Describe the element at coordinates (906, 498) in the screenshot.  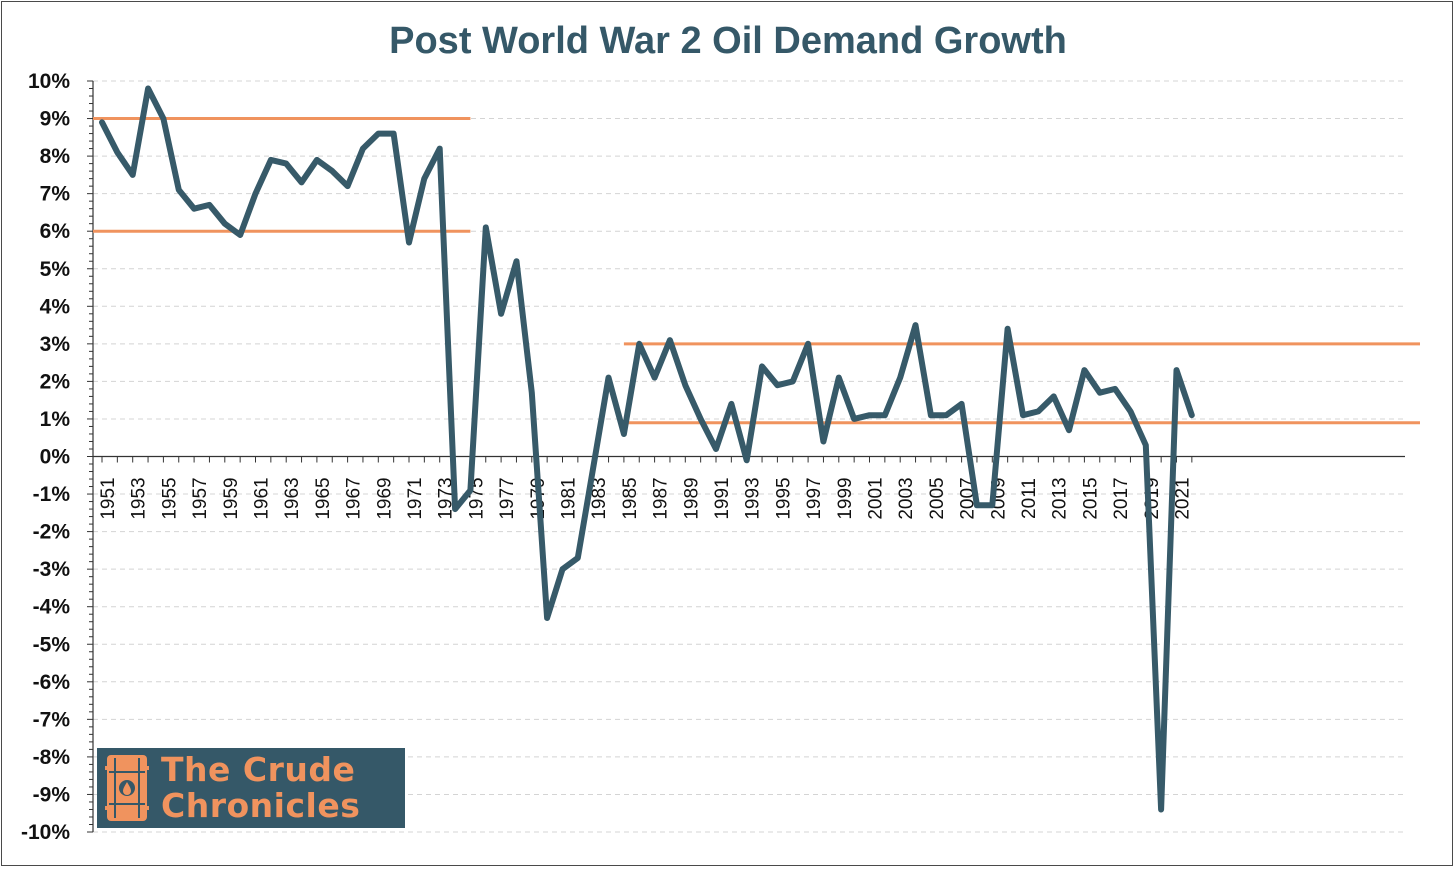
I see `x-tick-label: 2003` at that location.